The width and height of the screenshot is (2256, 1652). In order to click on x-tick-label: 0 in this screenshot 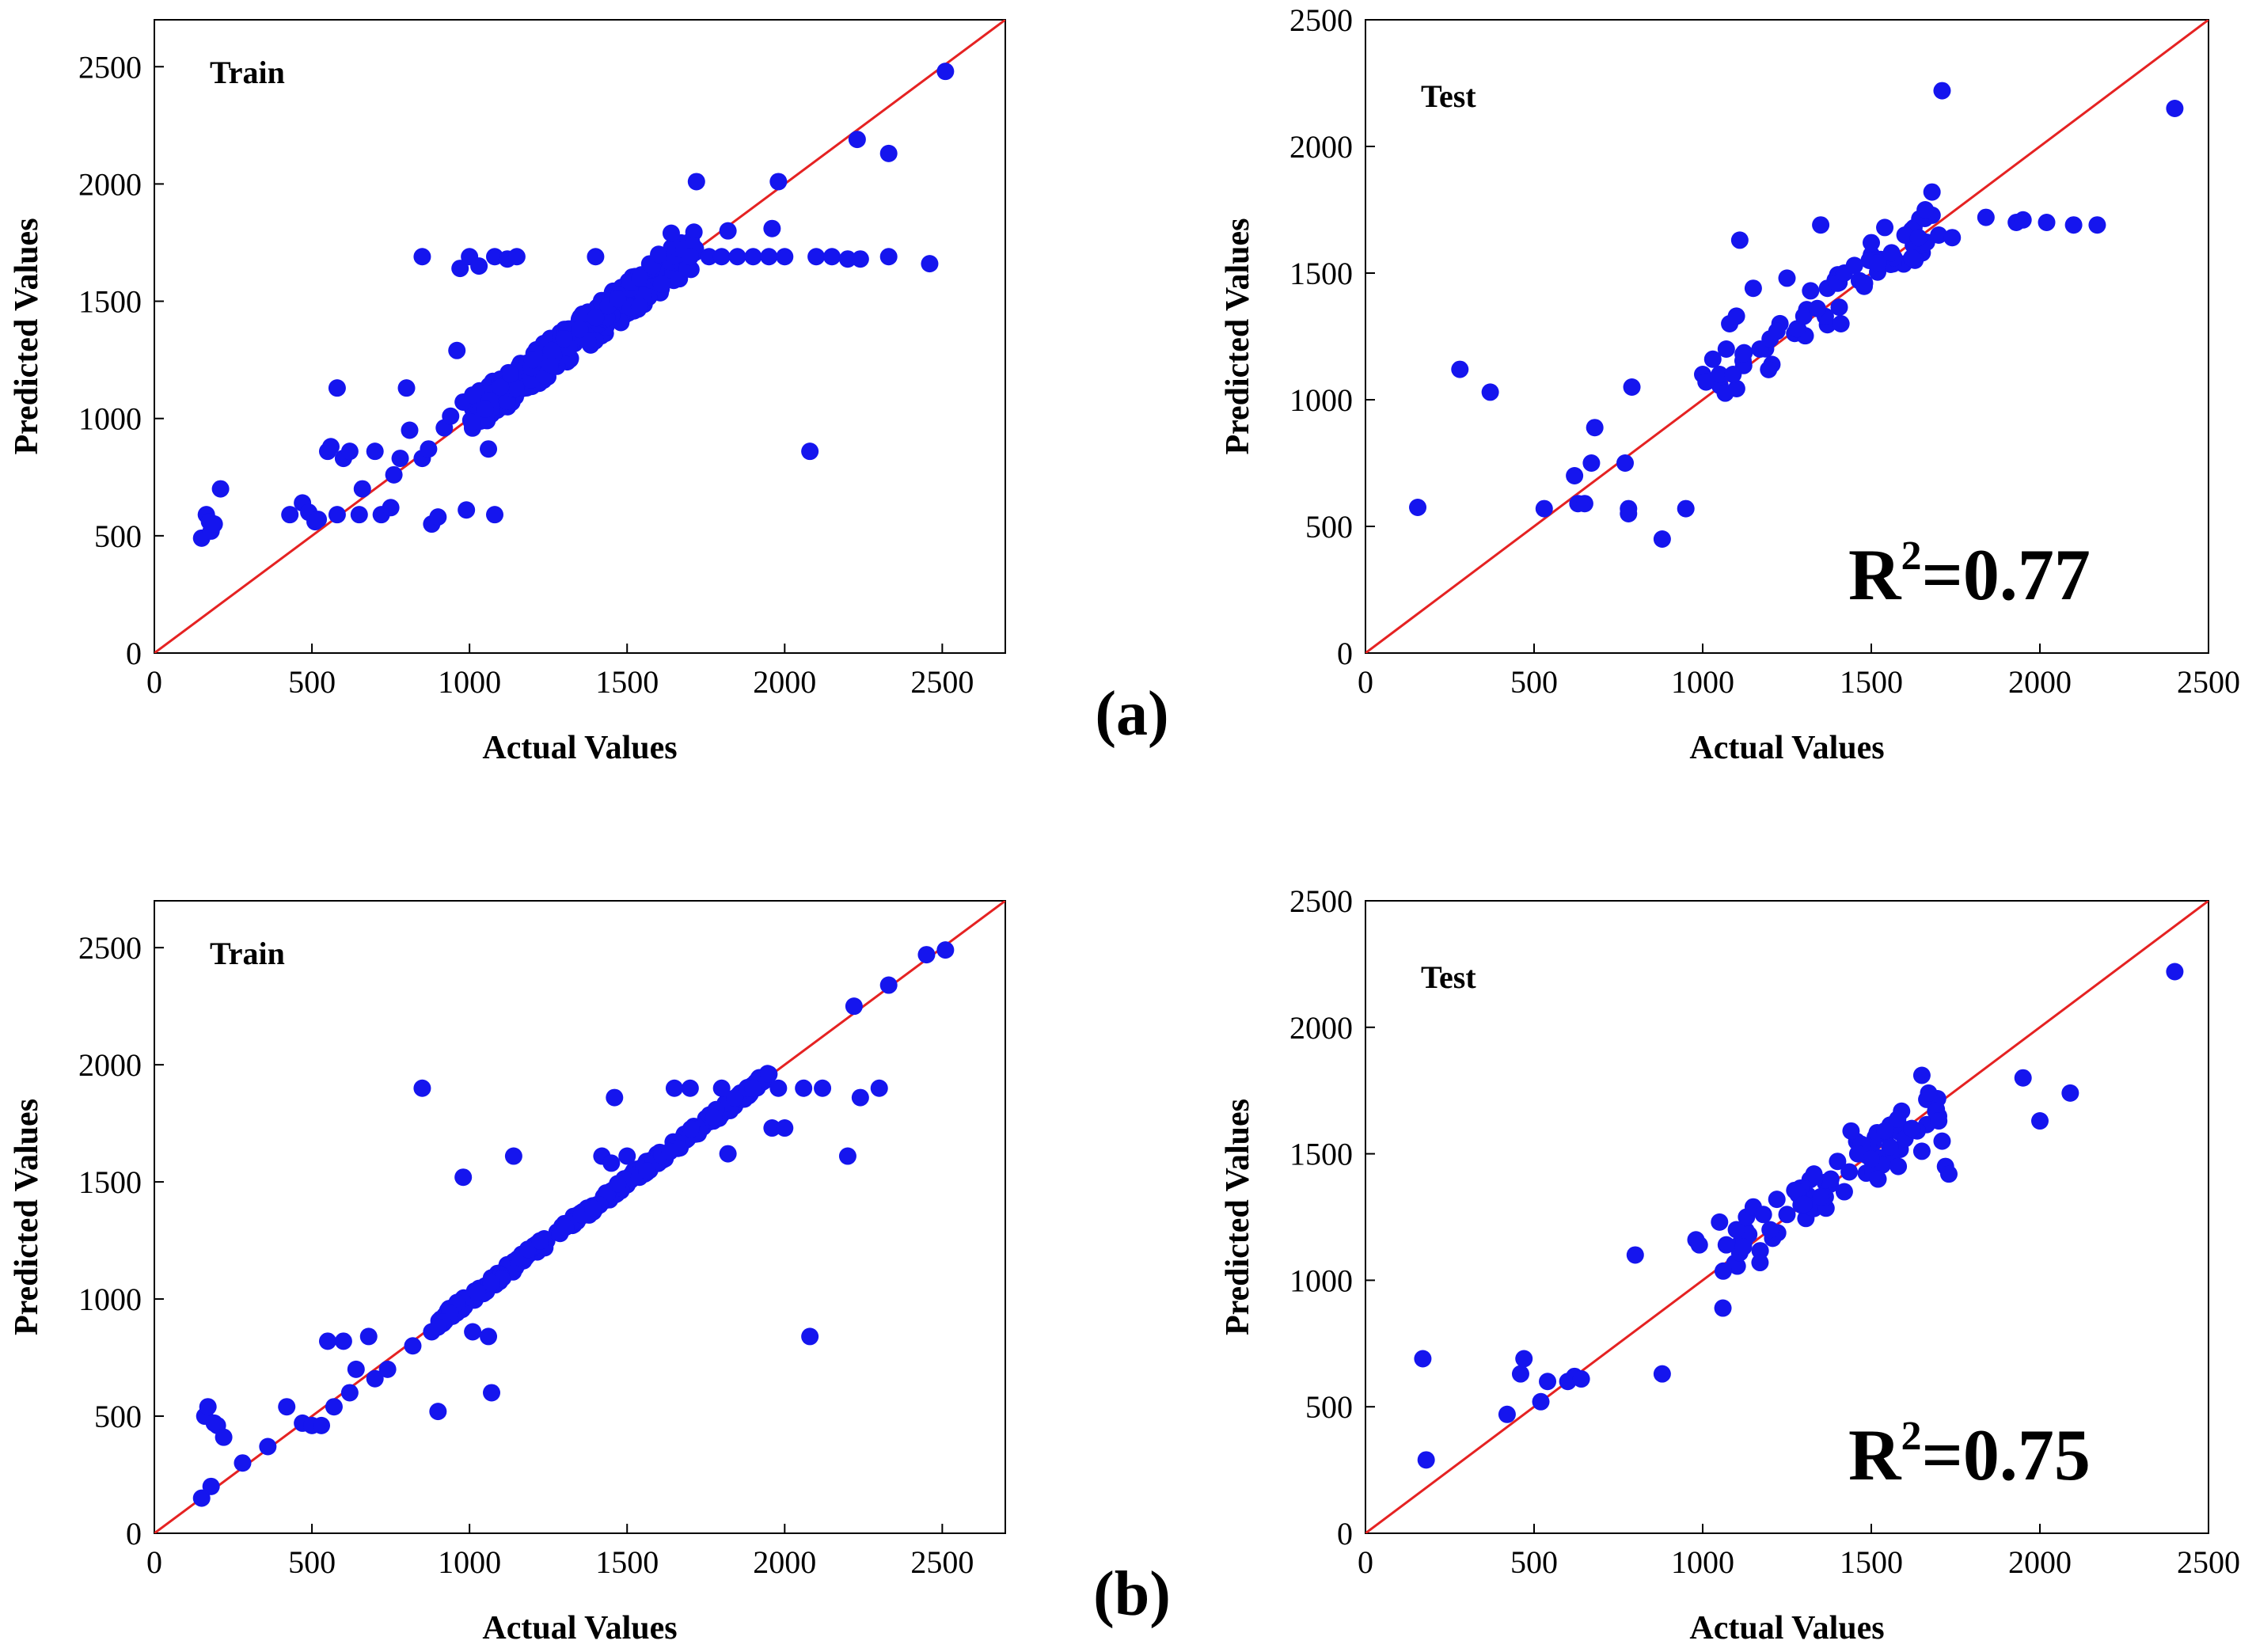, I will do `click(154, 682)`.